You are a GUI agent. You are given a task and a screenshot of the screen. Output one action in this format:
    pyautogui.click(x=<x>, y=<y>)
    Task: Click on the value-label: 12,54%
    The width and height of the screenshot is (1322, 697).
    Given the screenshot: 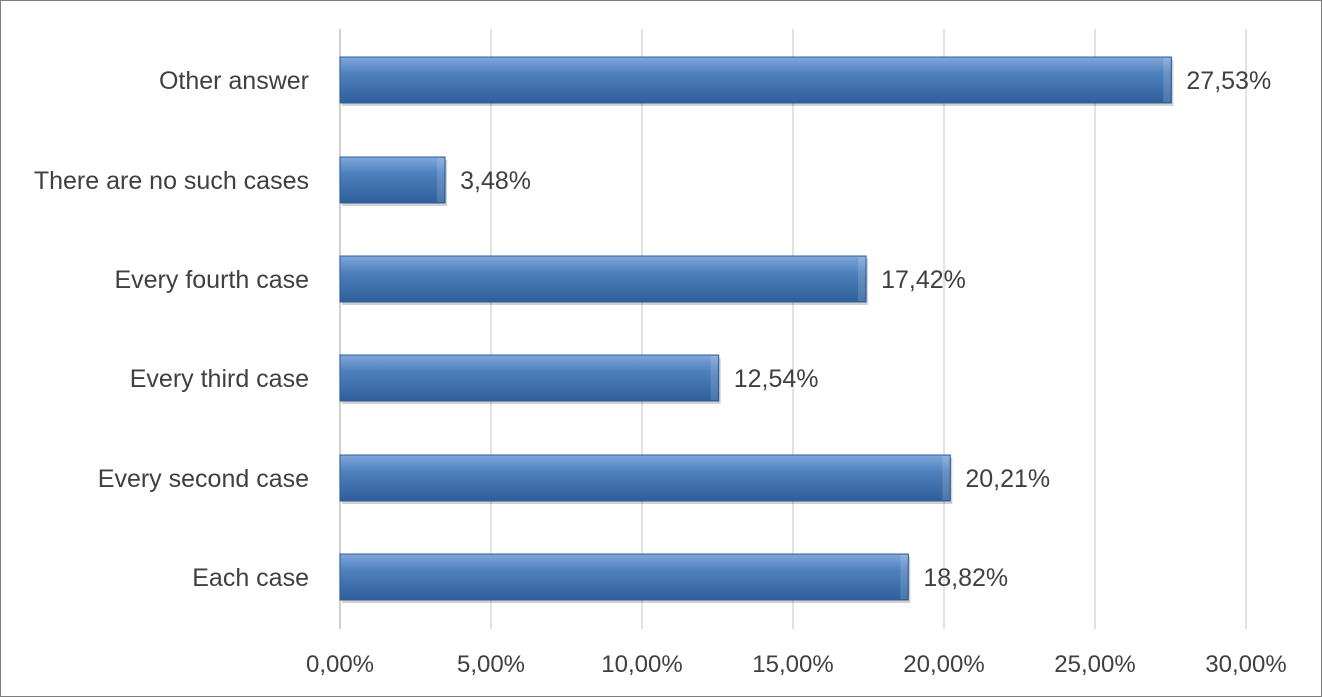 What is the action you would take?
    pyautogui.click(x=776, y=379)
    